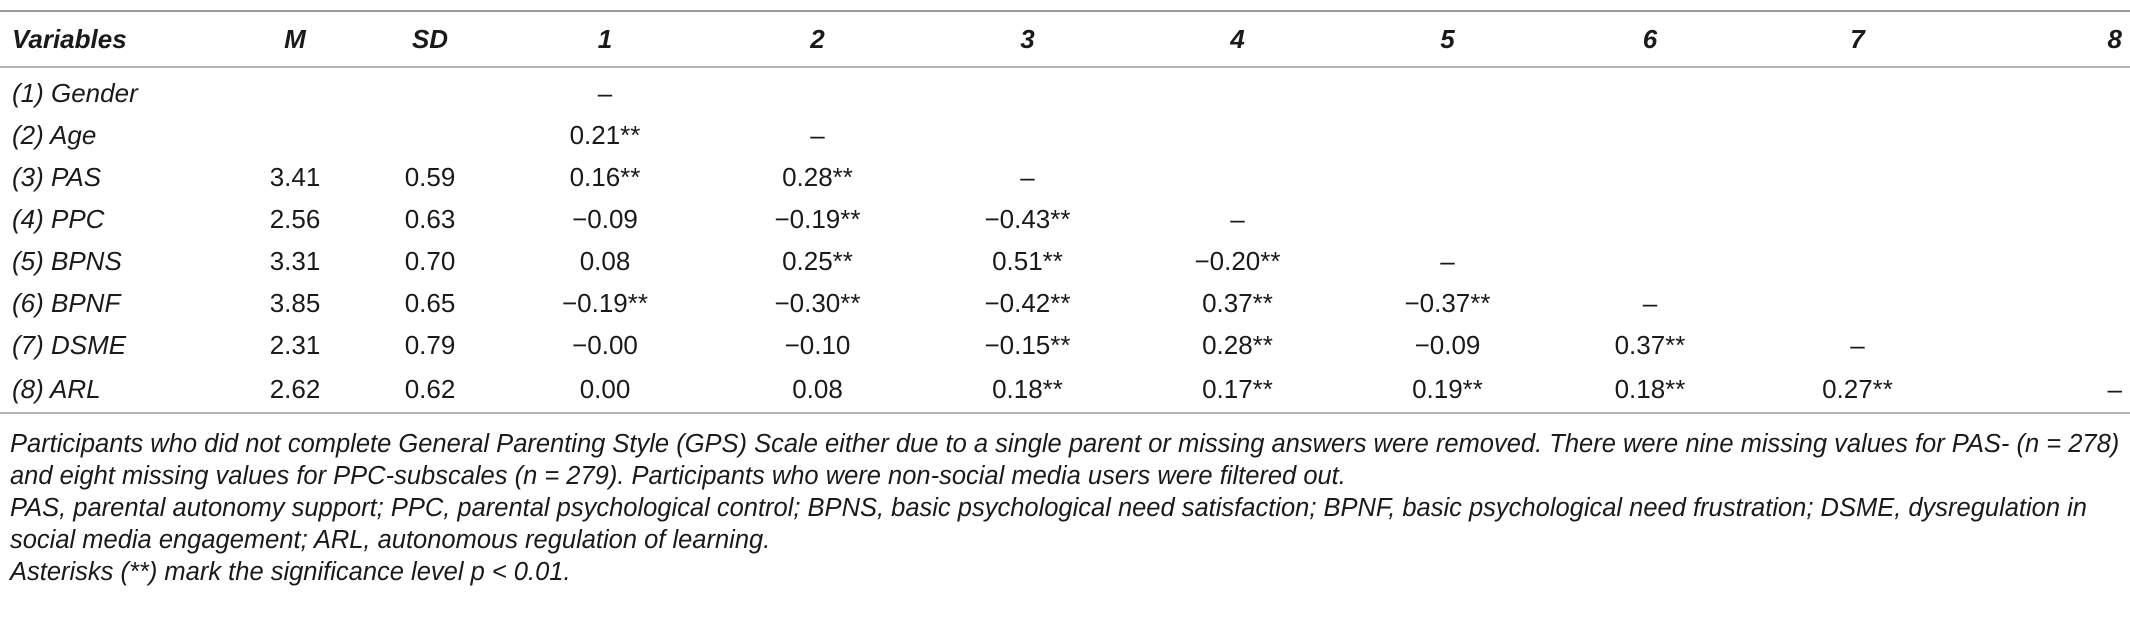  Describe the element at coordinates (1650, 38) in the screenshot. I see `header-col-6: 6` at that location.